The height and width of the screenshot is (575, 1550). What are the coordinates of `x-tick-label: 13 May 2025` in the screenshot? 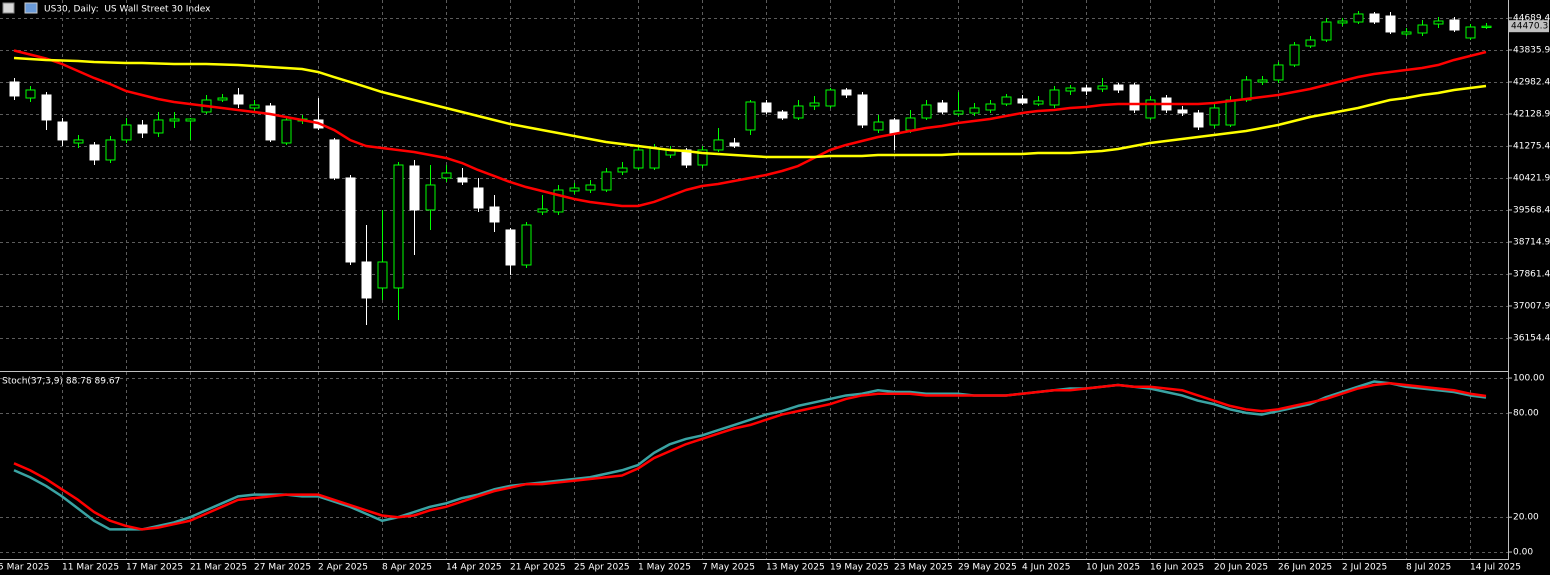 It's located at (795, 568).